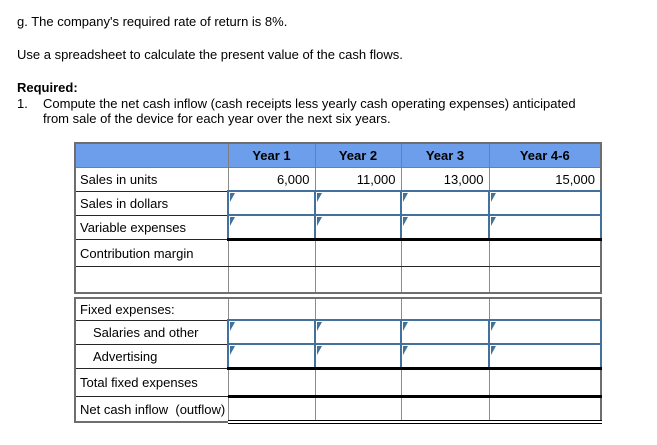 The width and height of the screenshot is (657, 445). I want to click on answer-cell-variable-expenses-year3, so click(445, 227).